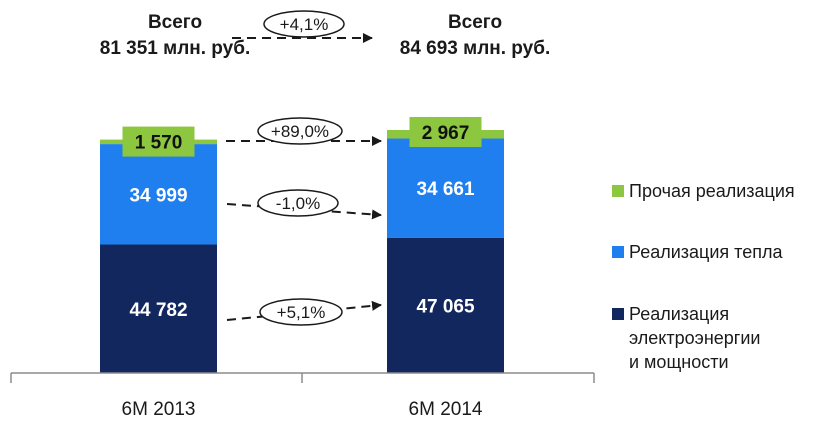 The image size is (832, 422). I want to click on total-2014-value: 84 693 млн. руб., so click(475, 48).